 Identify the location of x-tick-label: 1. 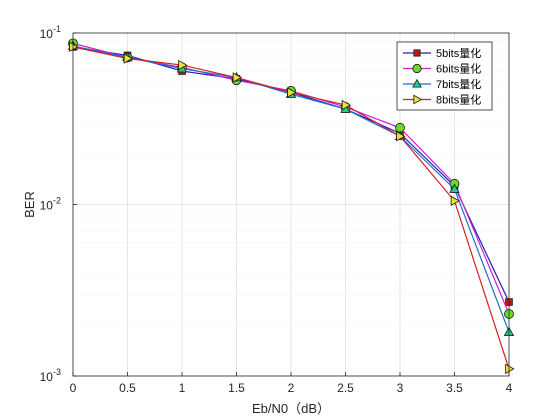
(182, 388).